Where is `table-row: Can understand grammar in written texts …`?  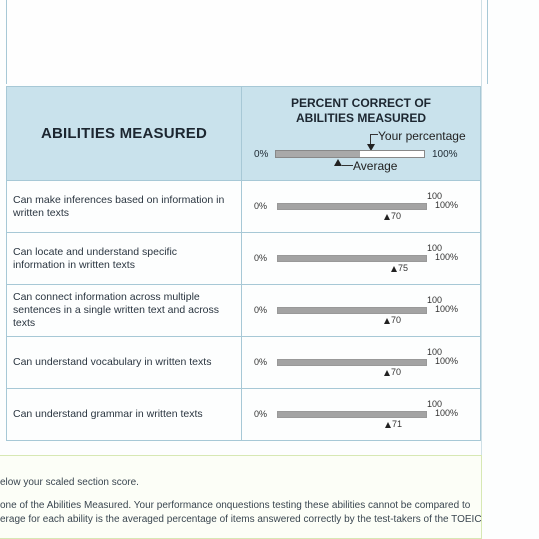 table-row: Can understand grammar in written texts … is located at coordinates (243, 414).